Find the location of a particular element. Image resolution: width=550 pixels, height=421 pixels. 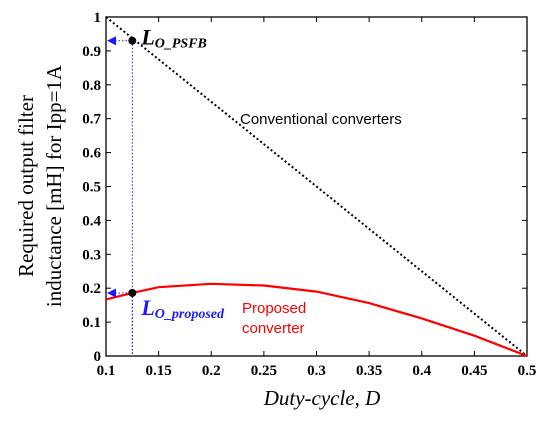

y-tick-label: 0.1 is located at coordinates (91, 323).